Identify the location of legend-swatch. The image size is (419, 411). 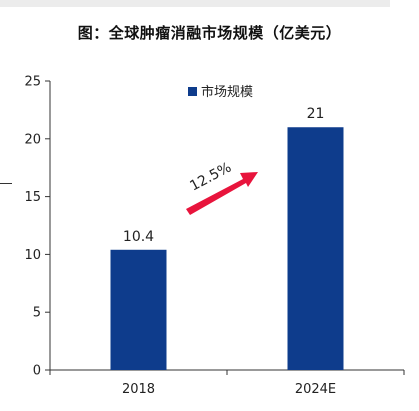
(192, 91).